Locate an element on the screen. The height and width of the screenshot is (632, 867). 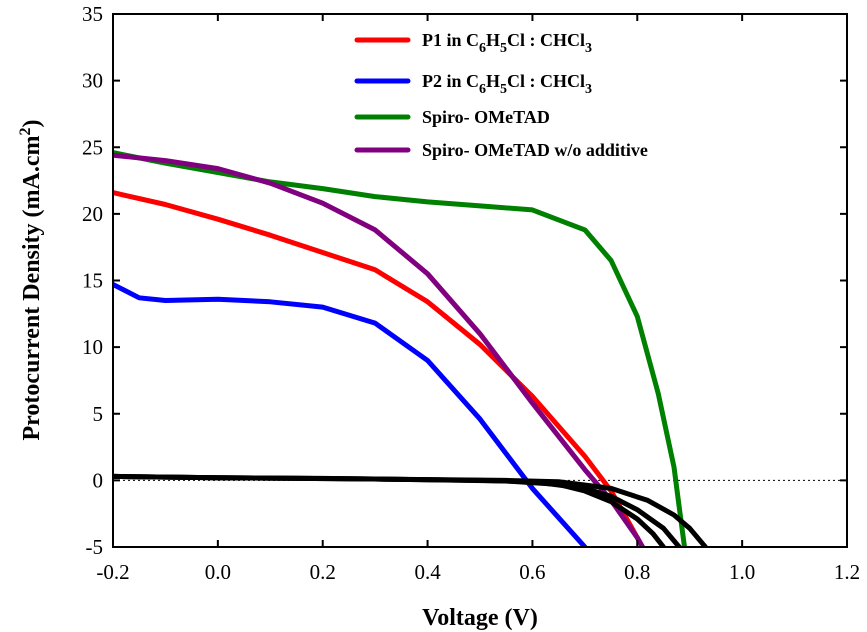
x-tick-label: 0.6 is located at coordinates (532, 572).